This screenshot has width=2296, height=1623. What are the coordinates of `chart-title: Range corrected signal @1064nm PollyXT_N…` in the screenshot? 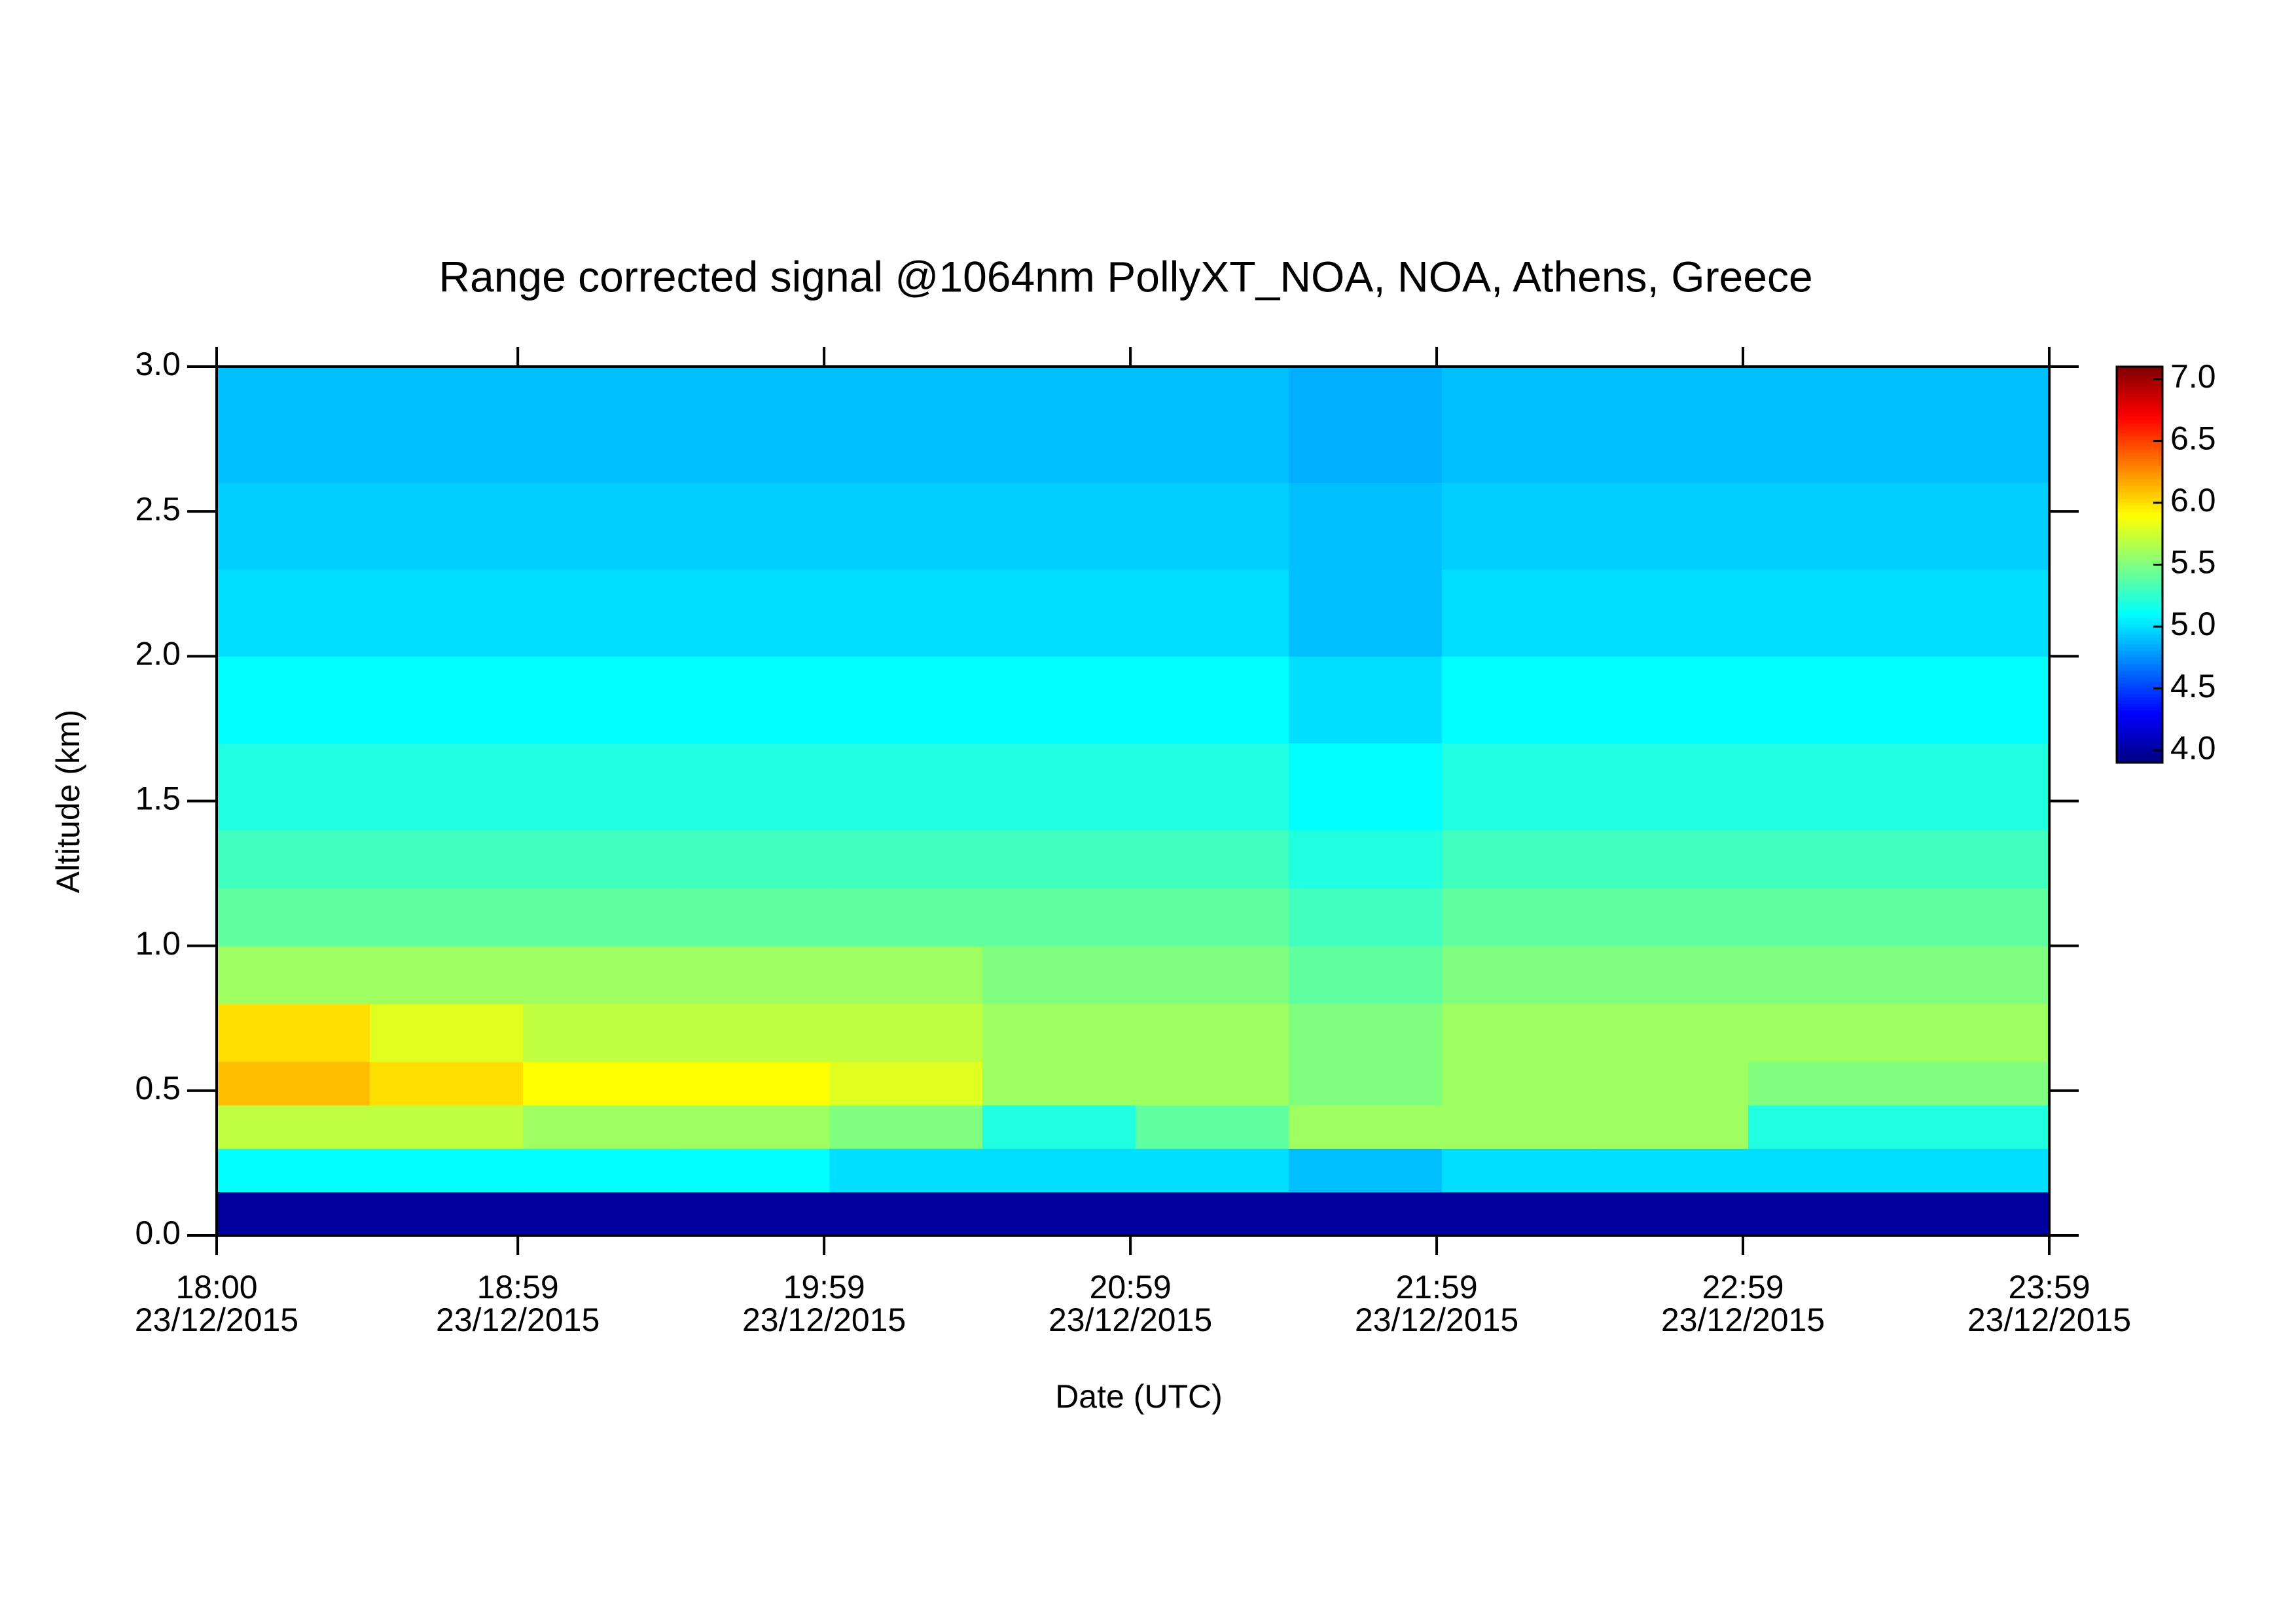 It's located at (1125, 276).